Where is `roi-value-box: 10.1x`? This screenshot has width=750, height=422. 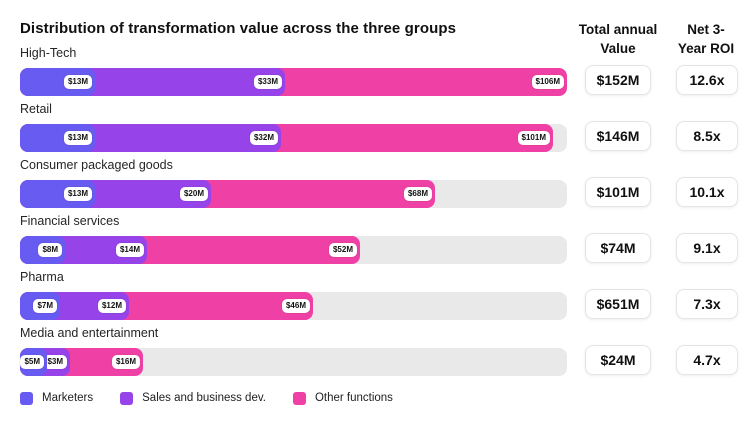 roi-value-box: 10.1x is located at coordinates (707, 192).